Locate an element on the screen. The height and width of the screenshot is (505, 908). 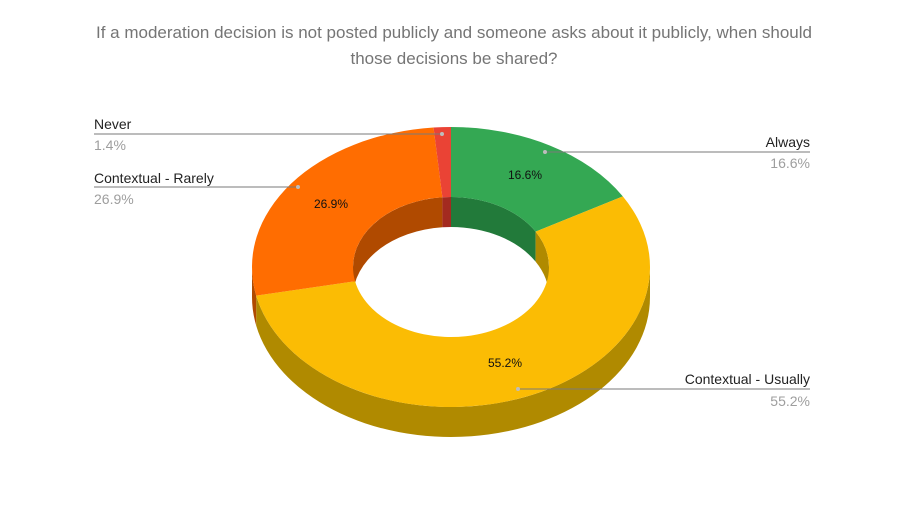
callout-percent-never: 1.4% is located at coordinates (110, 145).